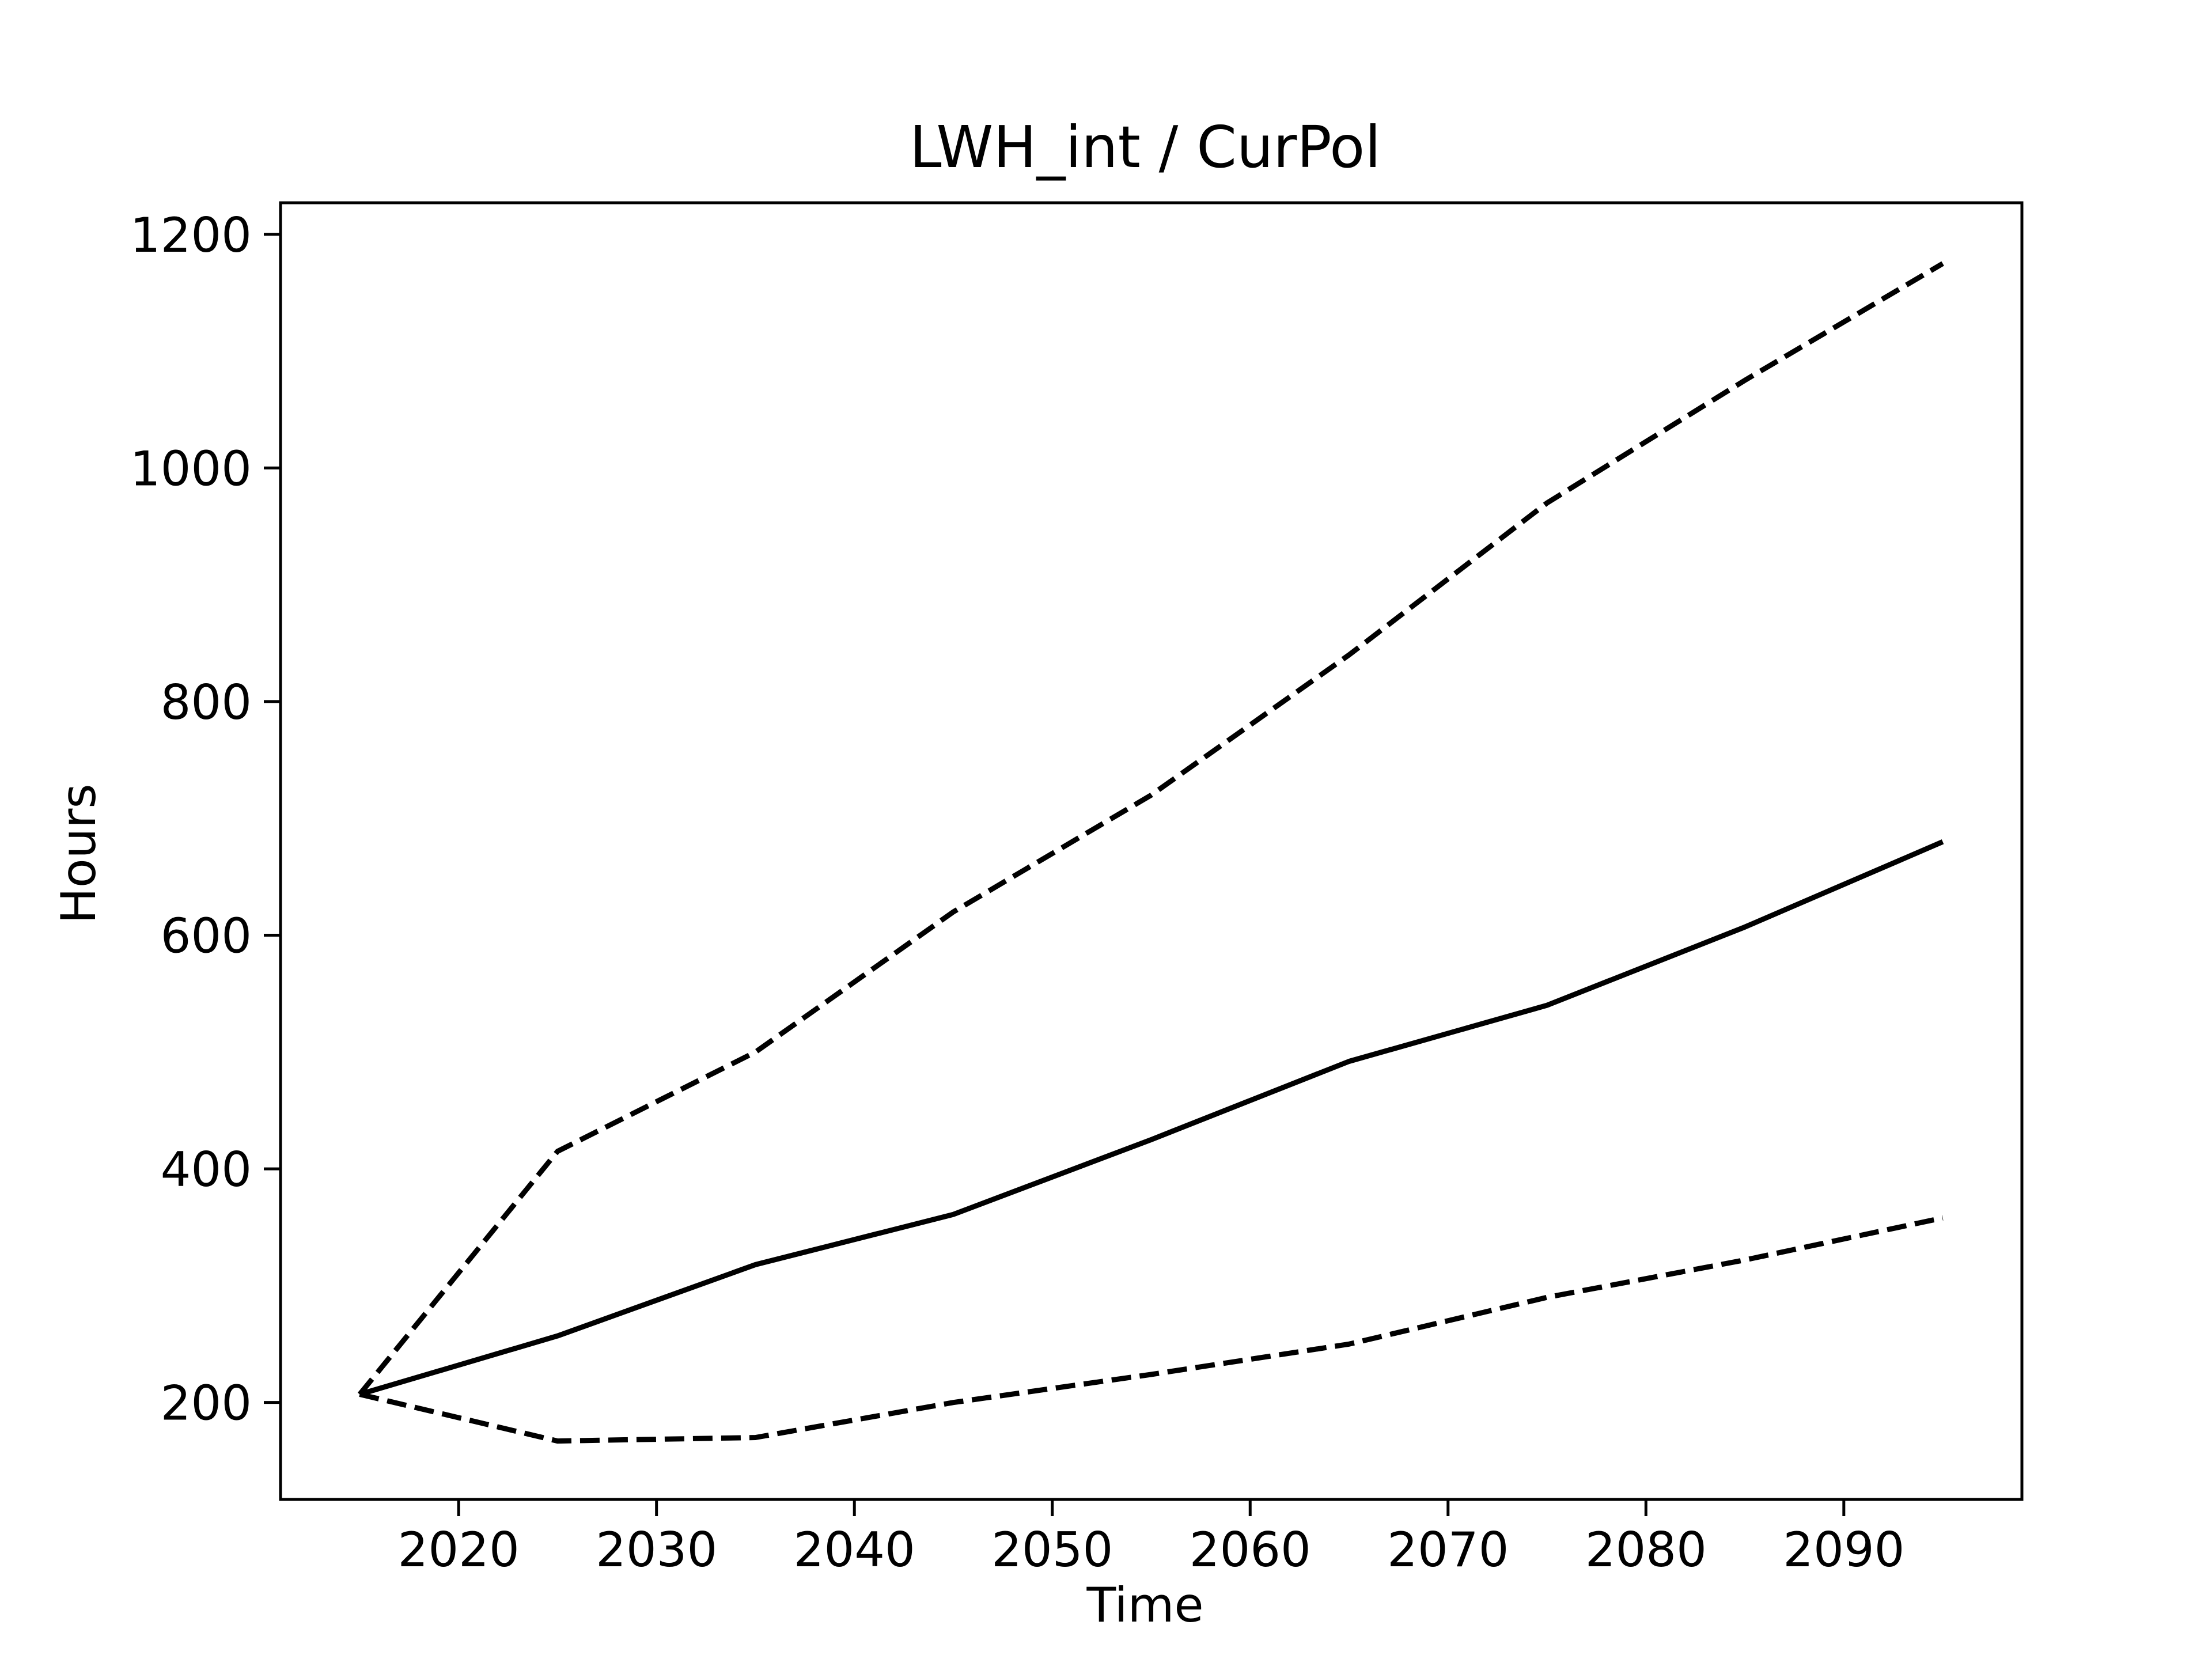 The image size is (2212, 1659). I want to click on x-axis-label: Time, so click(1144, 1605).